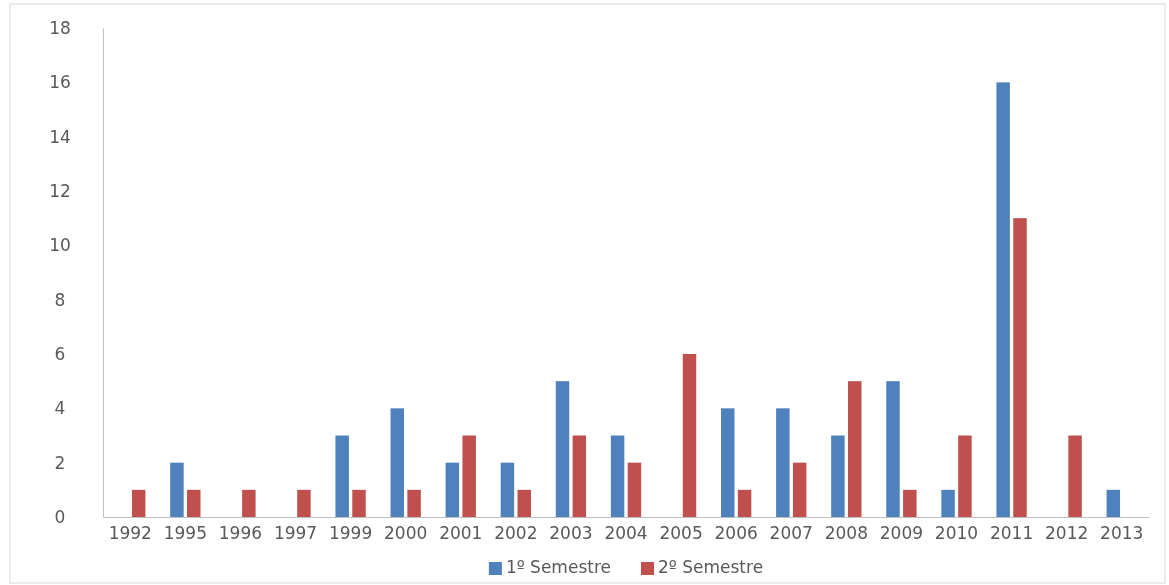 Image resolution: width=1169 pixels, height=585 pixels. What do you see at coordinates (60, 353) in the screenshot?
I see `y-tick-label: 6` at bounding box center [60, 353].